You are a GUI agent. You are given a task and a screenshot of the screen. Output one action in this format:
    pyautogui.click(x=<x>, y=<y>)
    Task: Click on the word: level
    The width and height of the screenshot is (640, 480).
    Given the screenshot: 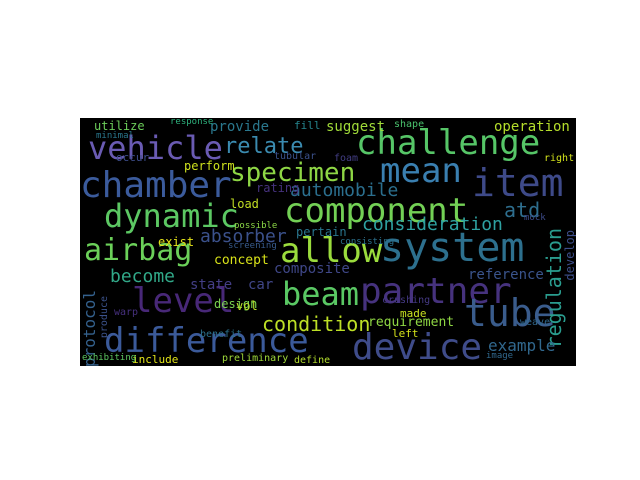 What is the action you would take?
    pyautogui.click(x=183, y=301)
    